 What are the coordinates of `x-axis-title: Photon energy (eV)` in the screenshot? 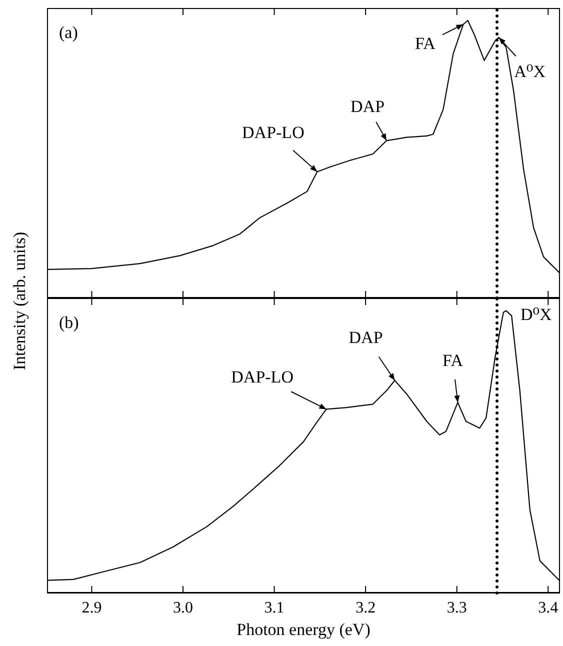 It's located at (303, 629).